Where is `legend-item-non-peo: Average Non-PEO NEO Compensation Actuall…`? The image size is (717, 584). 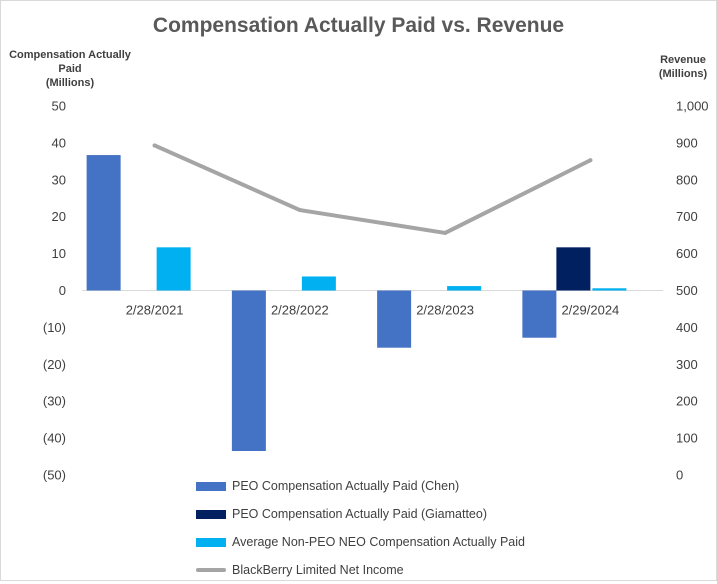 legend-item-non-peo: Average Non-PEO NEO Compensation Actuall… is located at coordinates (446, 542).